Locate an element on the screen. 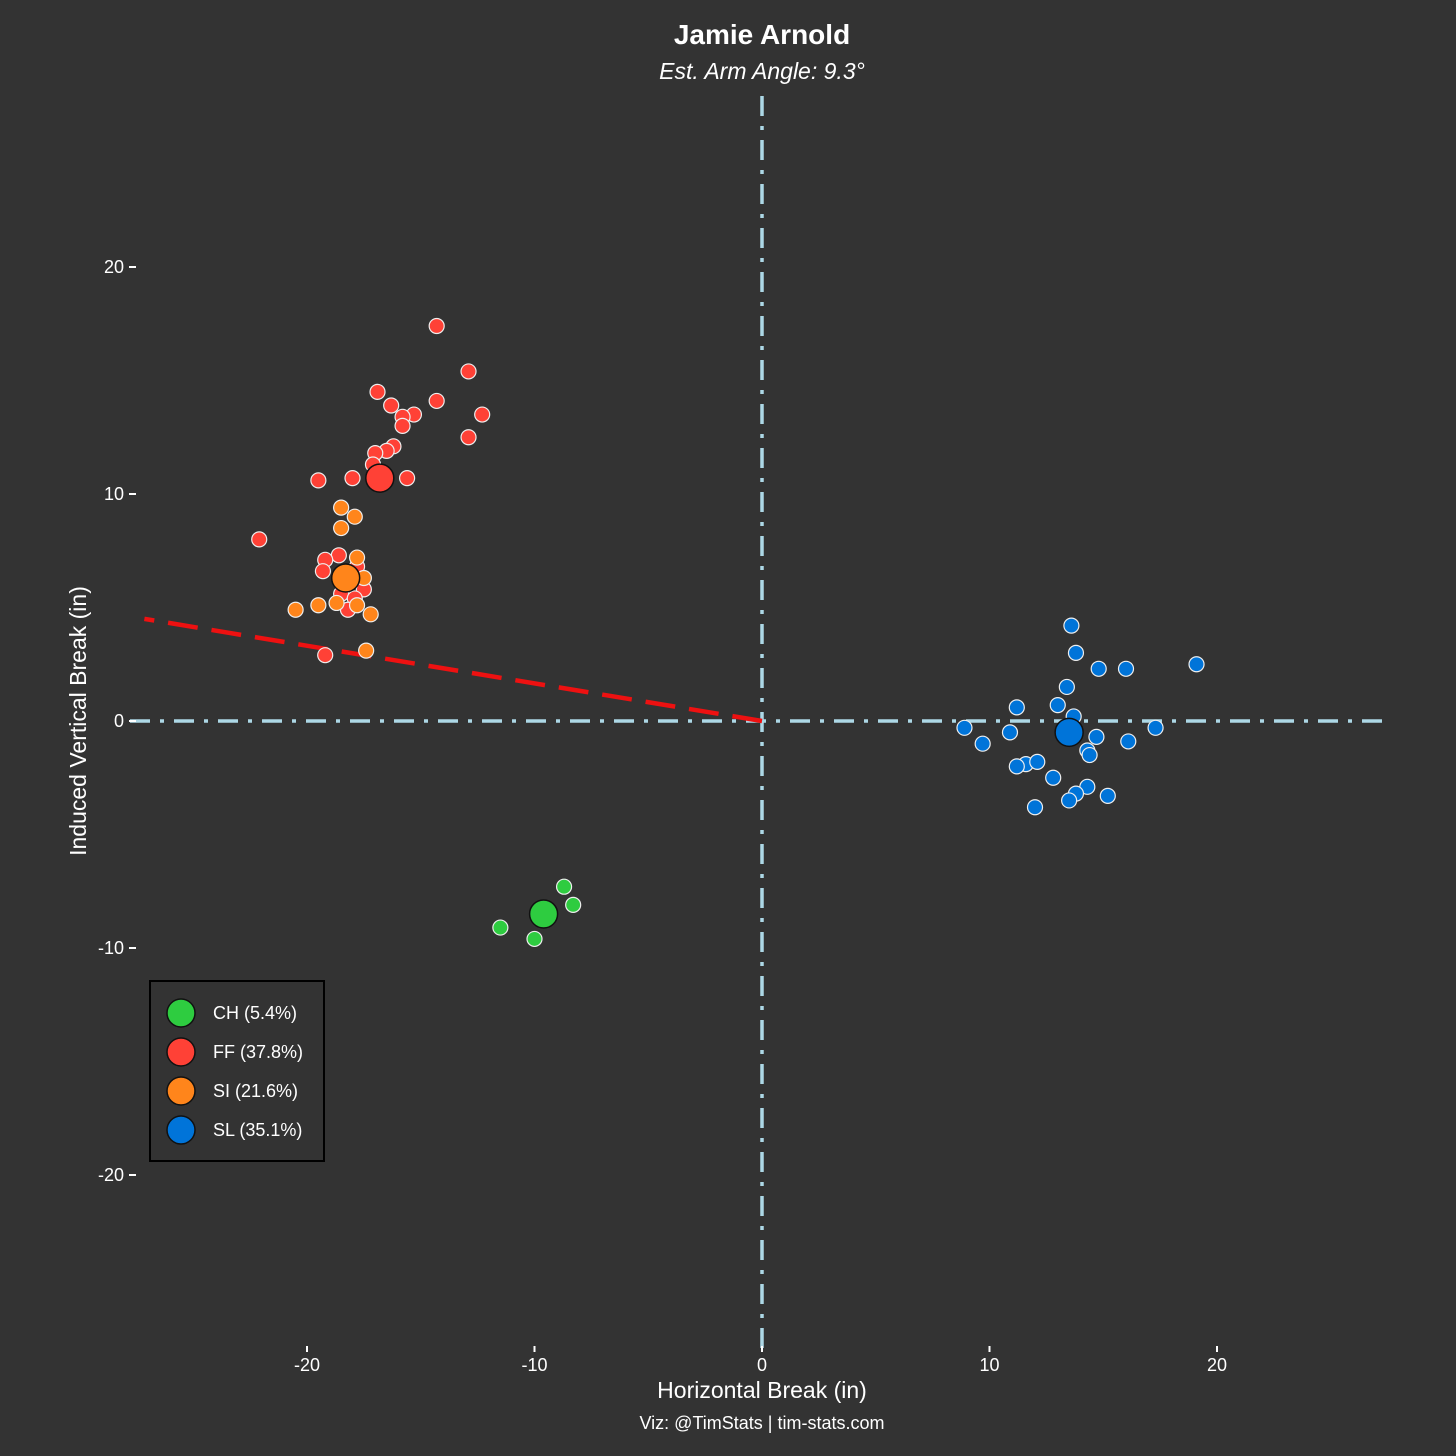 This screenshot has width=1456, height=1456. legend: CH (5.4%) FF (37.8%) SI (21.6%) SL (35.1%) is located at coordinates (237, 1071).